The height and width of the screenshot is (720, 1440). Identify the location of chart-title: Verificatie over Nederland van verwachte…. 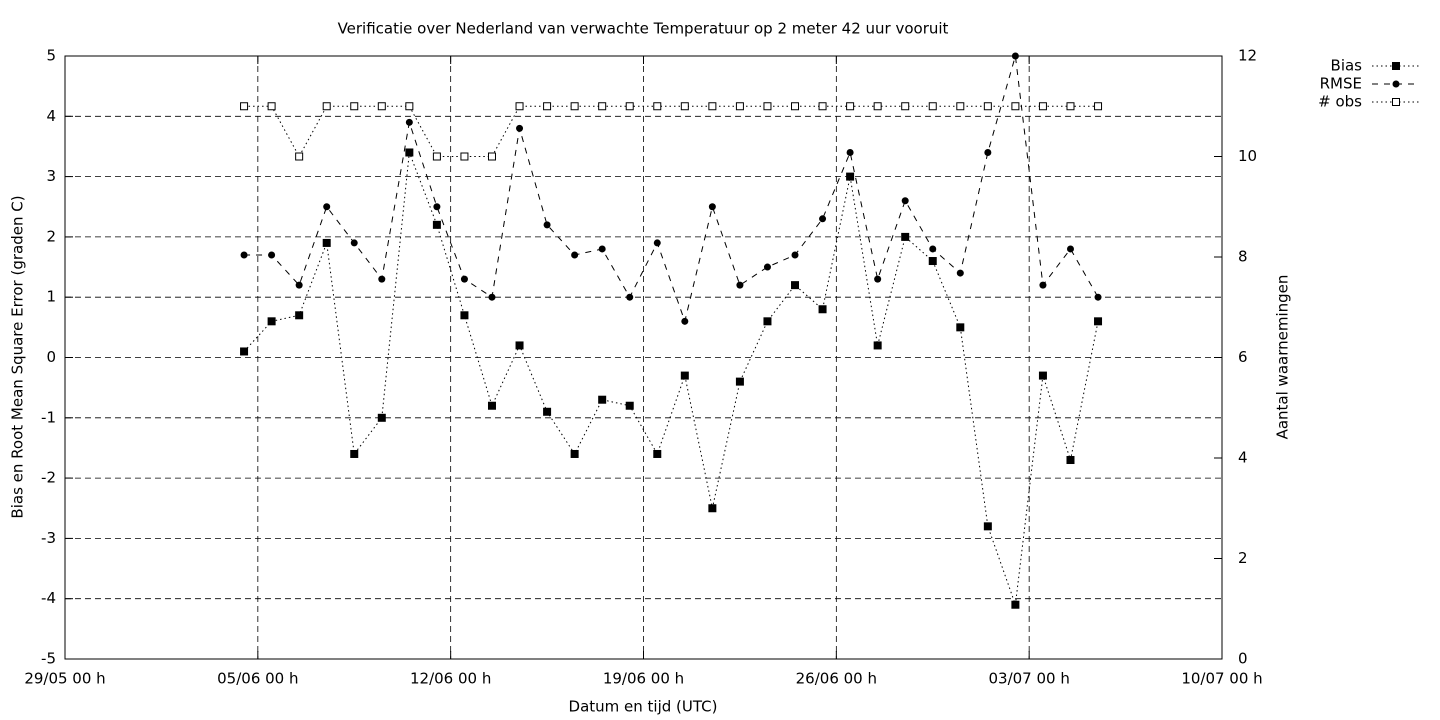
(643, 29).